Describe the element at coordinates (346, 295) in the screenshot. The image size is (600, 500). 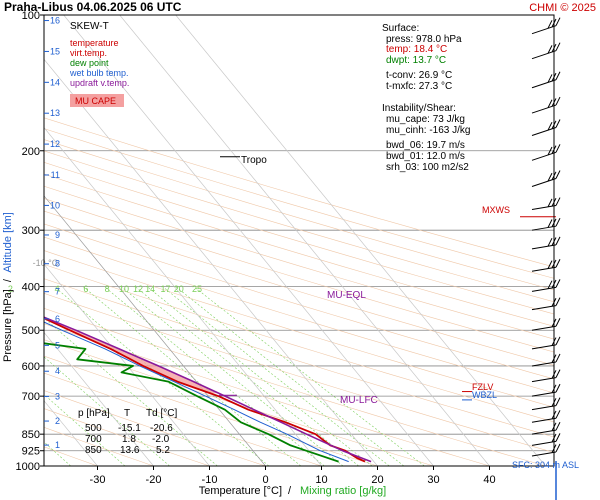
I see `mu-eql-label: MU-EQL` at that location.